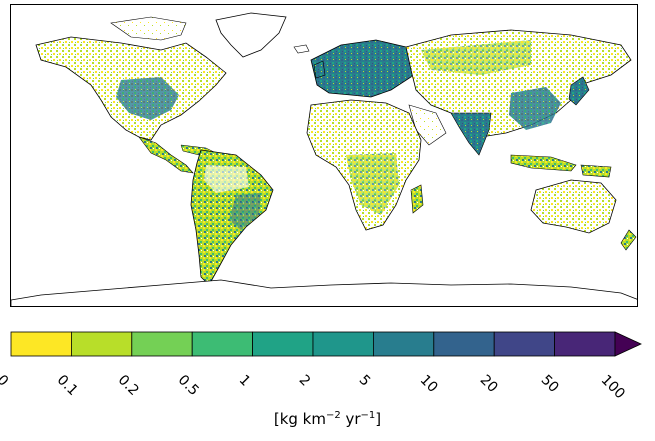  Describe the element at coordinates (378, 419) in the screenshot. I see `units-text-bracket: ]` at that location.